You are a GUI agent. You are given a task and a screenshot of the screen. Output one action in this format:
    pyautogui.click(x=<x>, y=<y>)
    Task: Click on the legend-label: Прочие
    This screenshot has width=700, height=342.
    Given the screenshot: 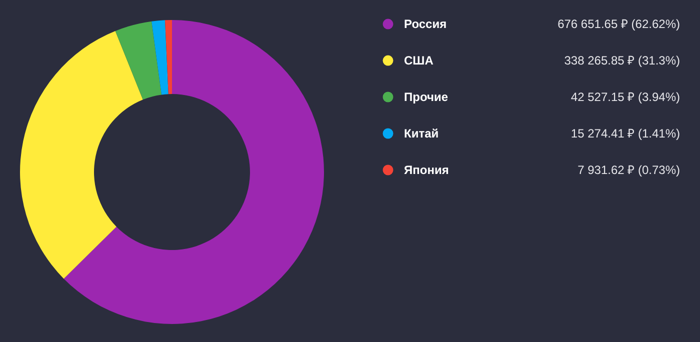 What is the action you would take?
    pyautogui.click(x=426, y=97)
    